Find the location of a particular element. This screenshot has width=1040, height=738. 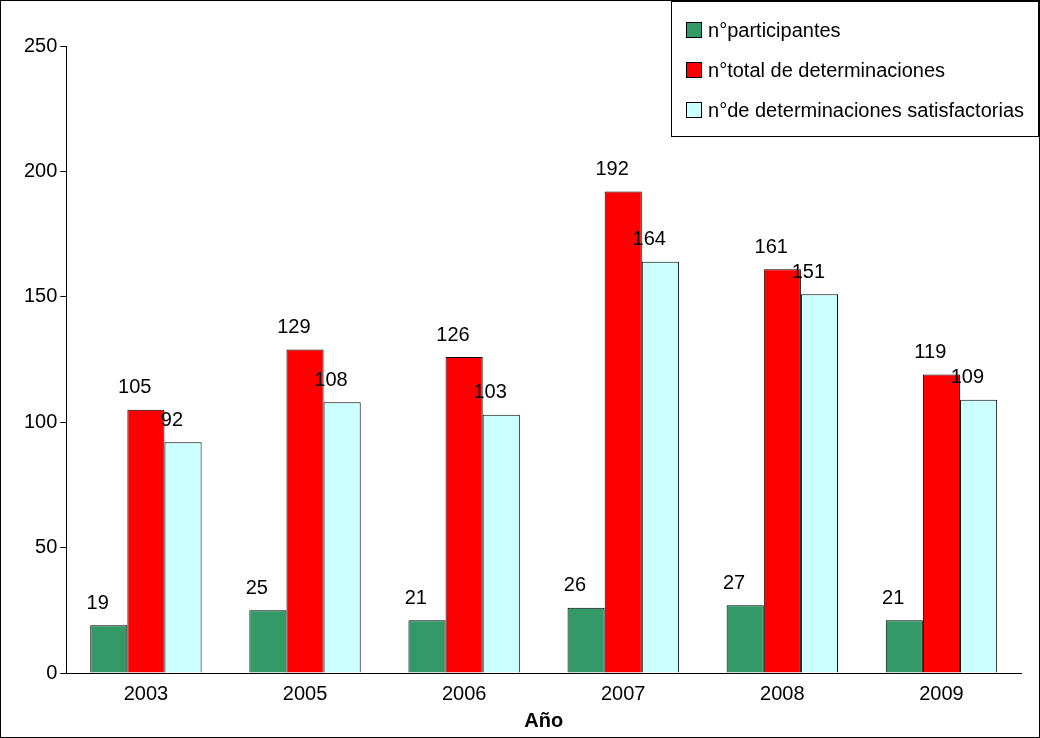

x-tick-label: 2003 is located at coordinates (146, 692).